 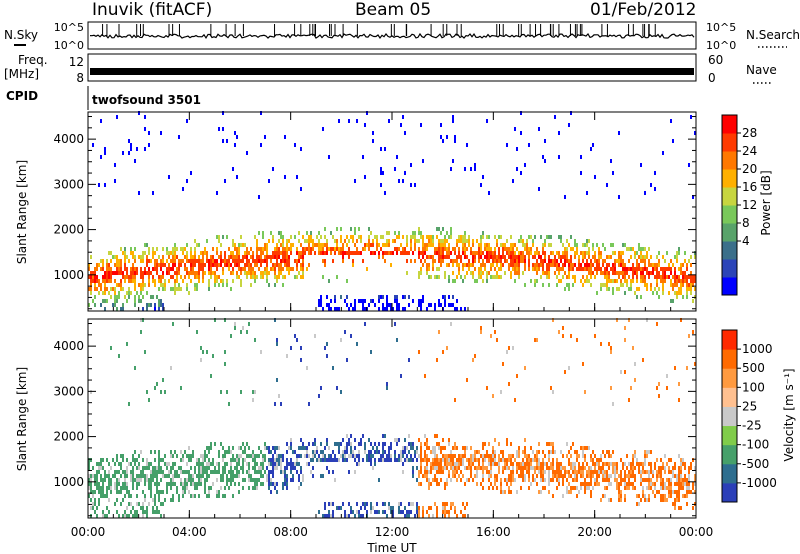 I want to click on freq-trace, so click(x=392, y=71).